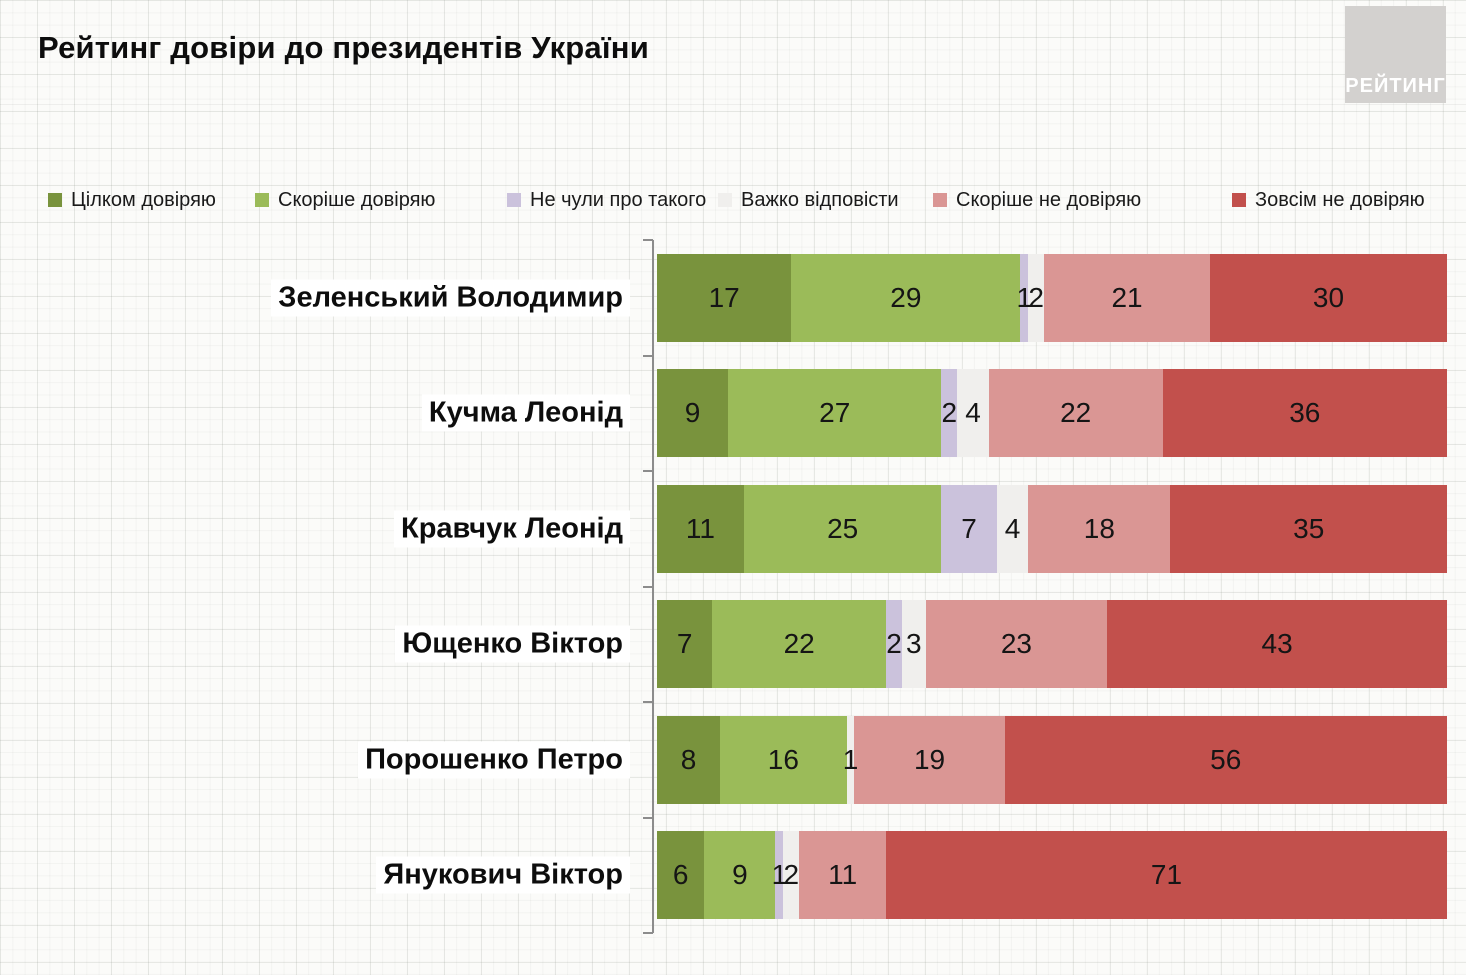 The width and height of the screenshot is (1466, 975). I want to click on divider-line, so click(733, 104).